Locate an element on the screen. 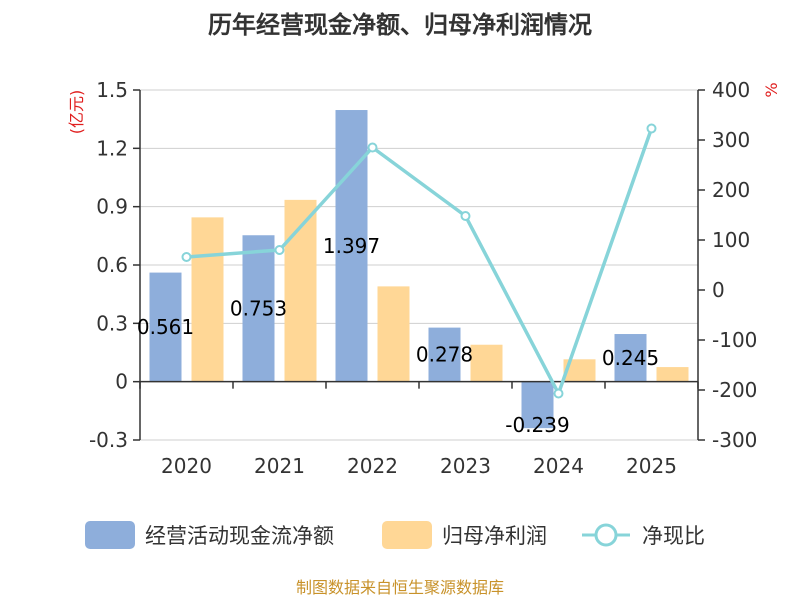  legend-label-ratio: 净现比 is located at coordinates (673, 536).